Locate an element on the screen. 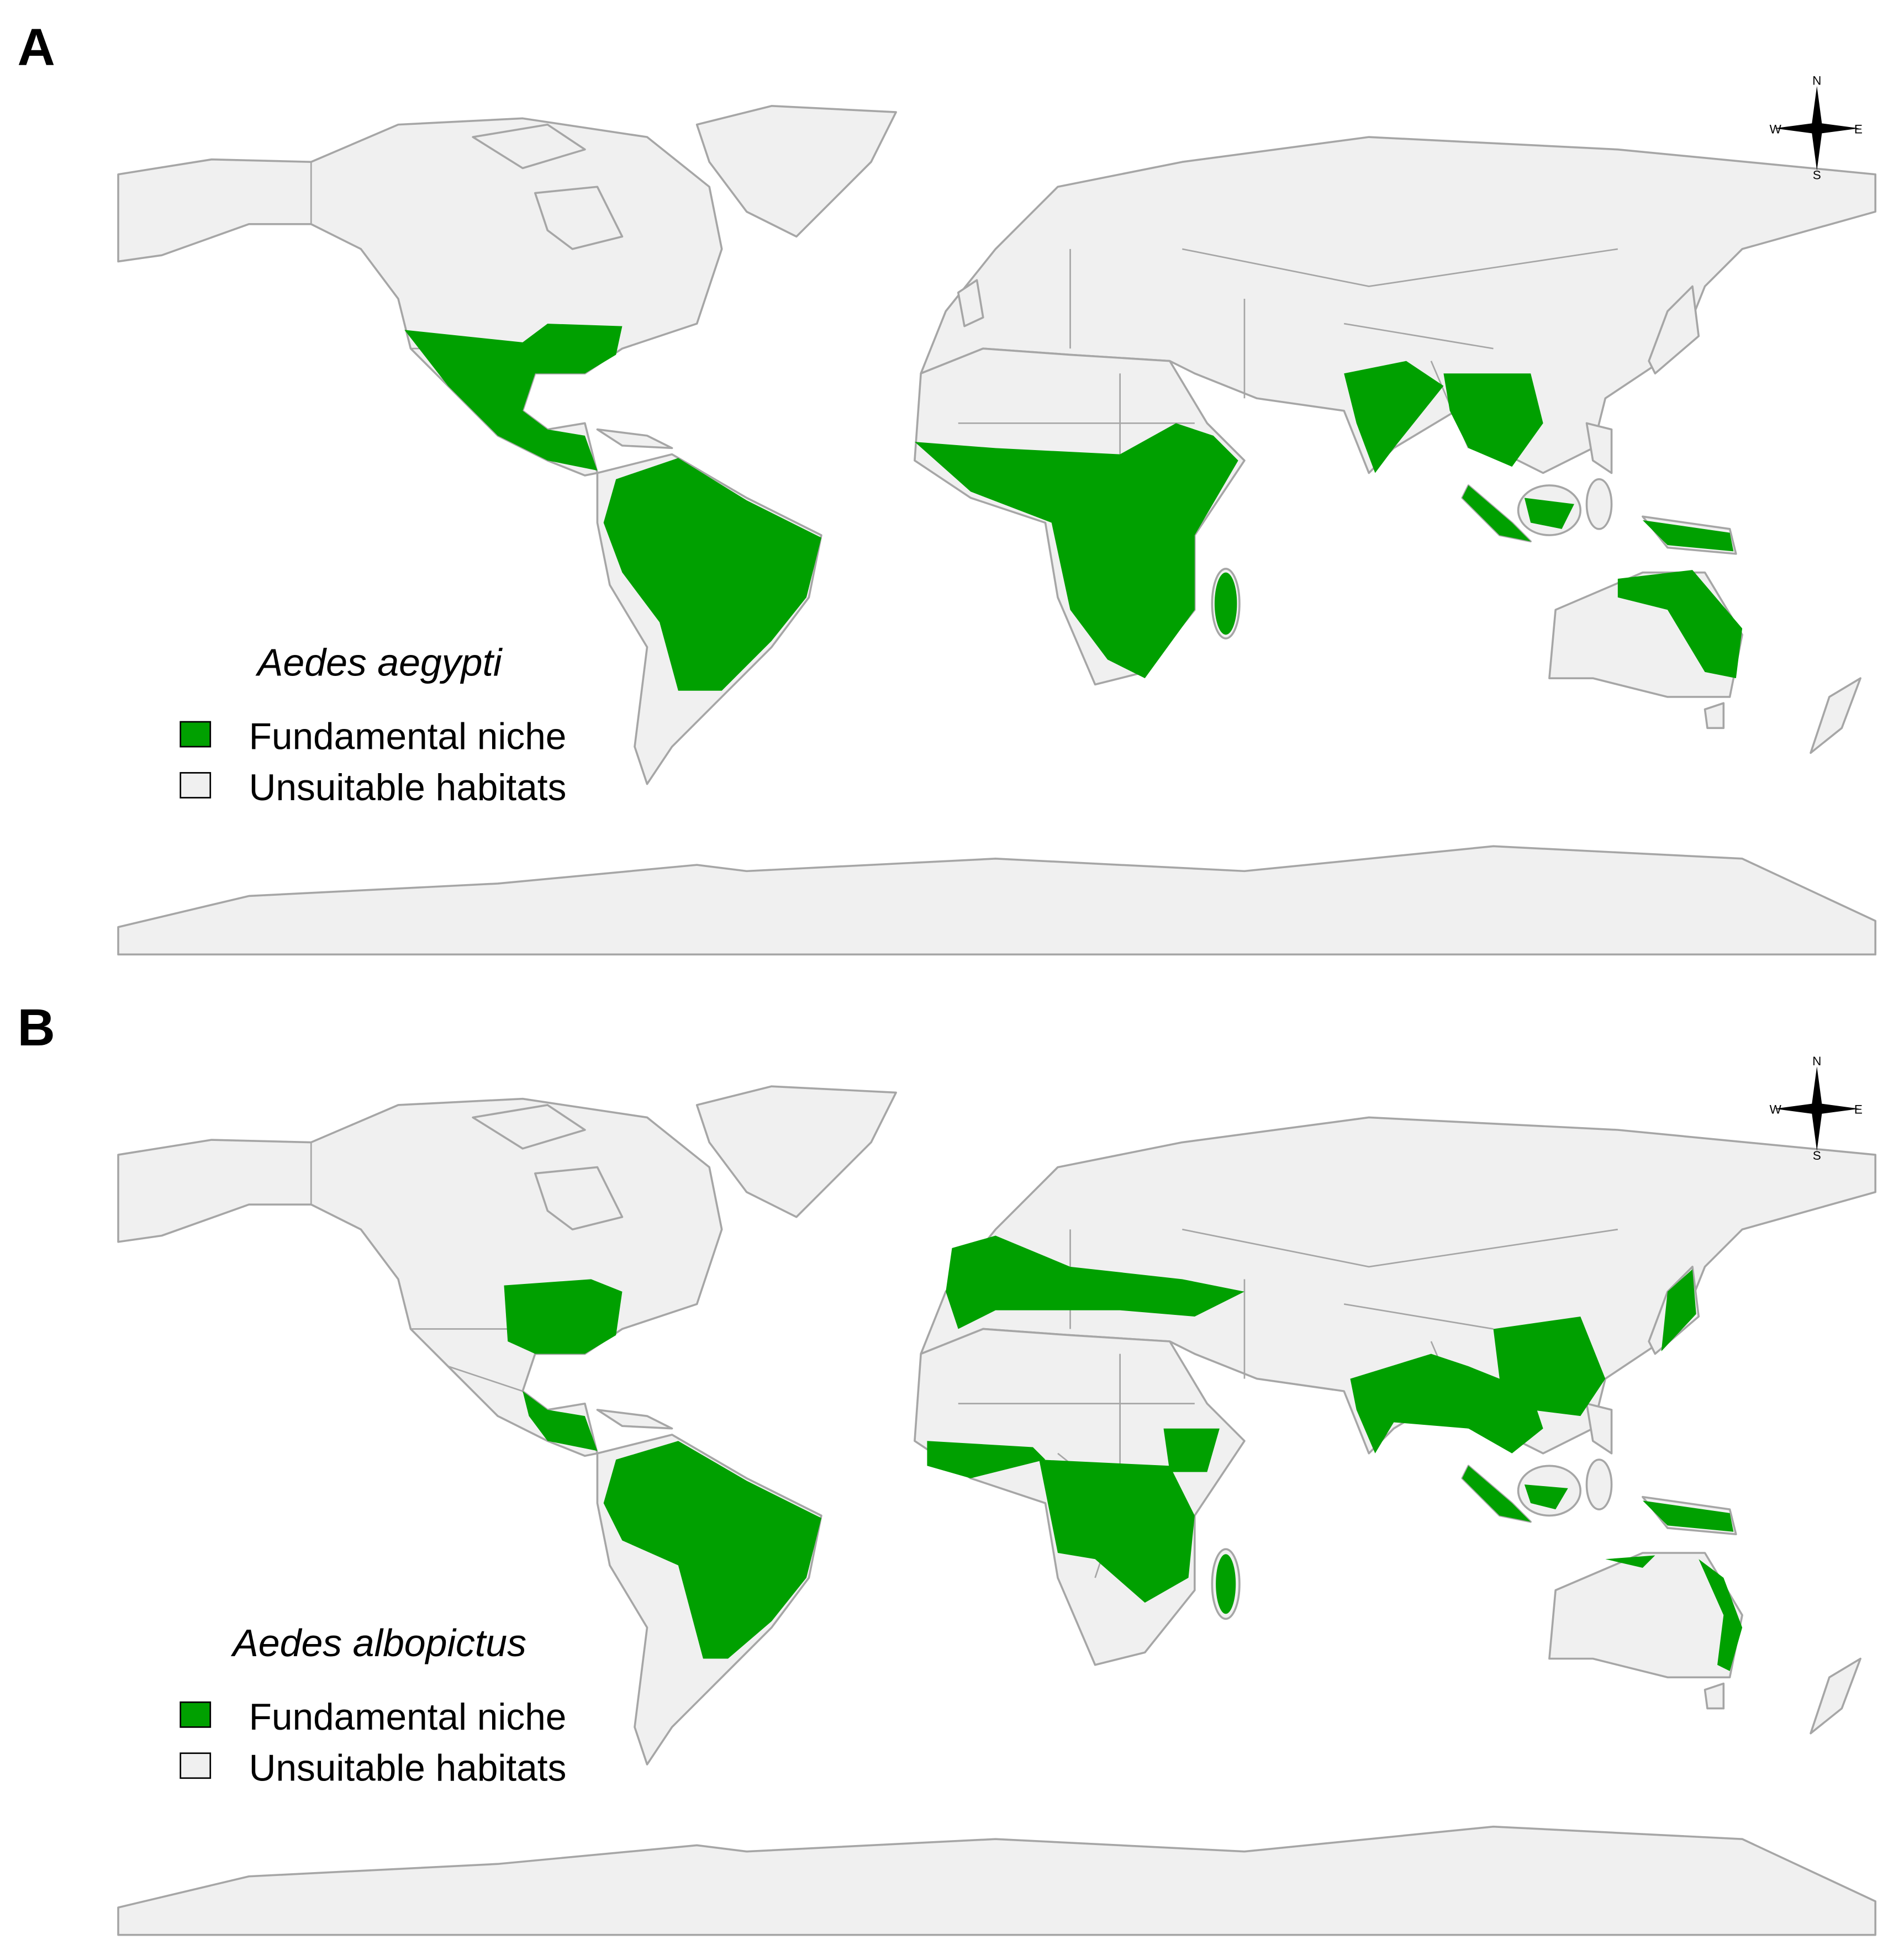  species-name: Aedes albopictus is located at coordinates (378, 1642).